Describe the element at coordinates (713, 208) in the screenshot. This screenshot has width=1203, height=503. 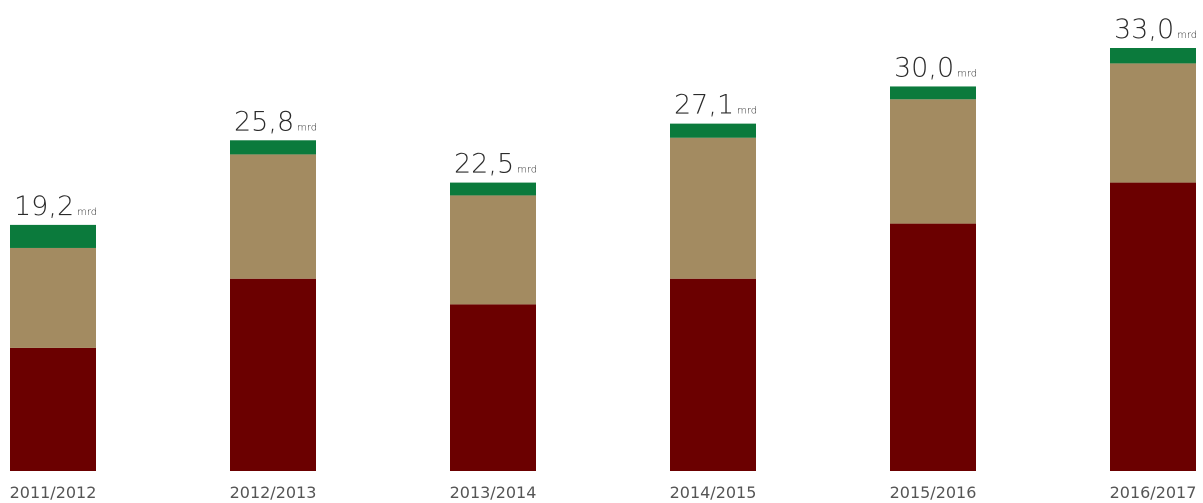
I see `bar-2014-2015-middle-segment` at that location.